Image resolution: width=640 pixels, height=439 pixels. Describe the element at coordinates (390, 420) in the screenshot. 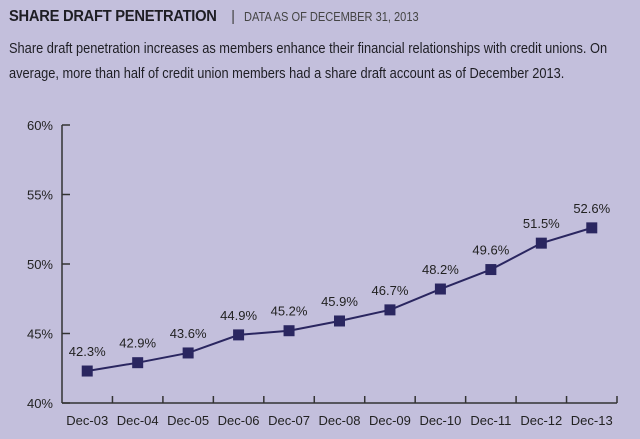

I see `x-tick-label: Dec-09` at that location.